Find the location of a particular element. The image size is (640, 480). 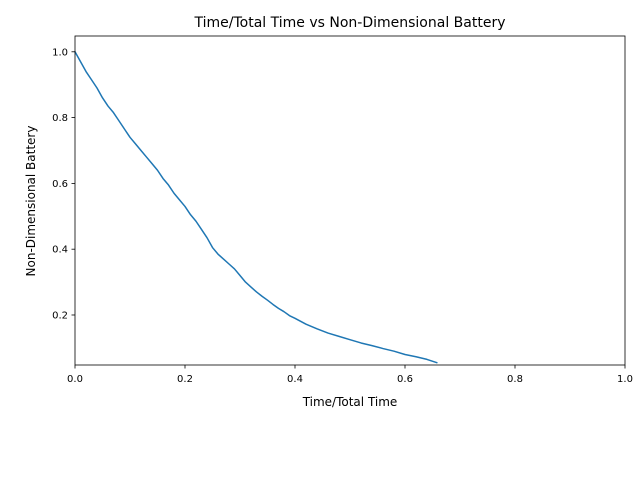

y-tick-label: 0.2 is located at coordinates (60, 315).